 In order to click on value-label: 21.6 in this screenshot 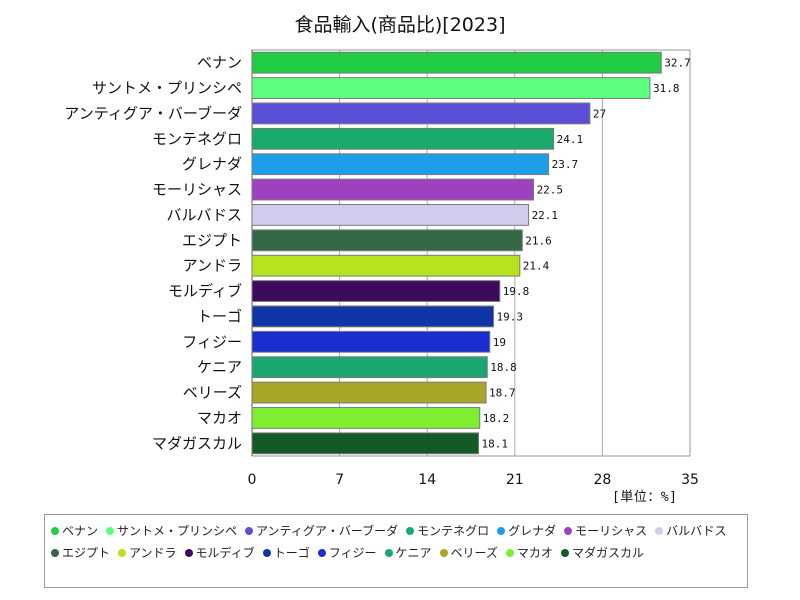, I will do `click(538, 240)`.